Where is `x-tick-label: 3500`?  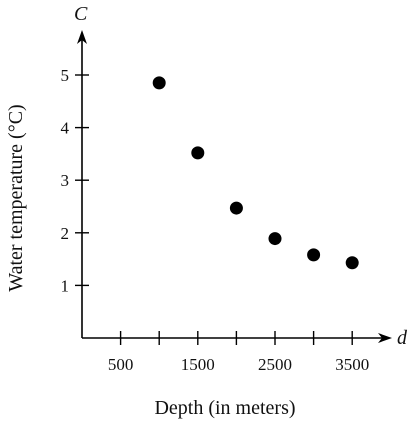
x-tick-label: 3500 is located at coordinates (352, 364).